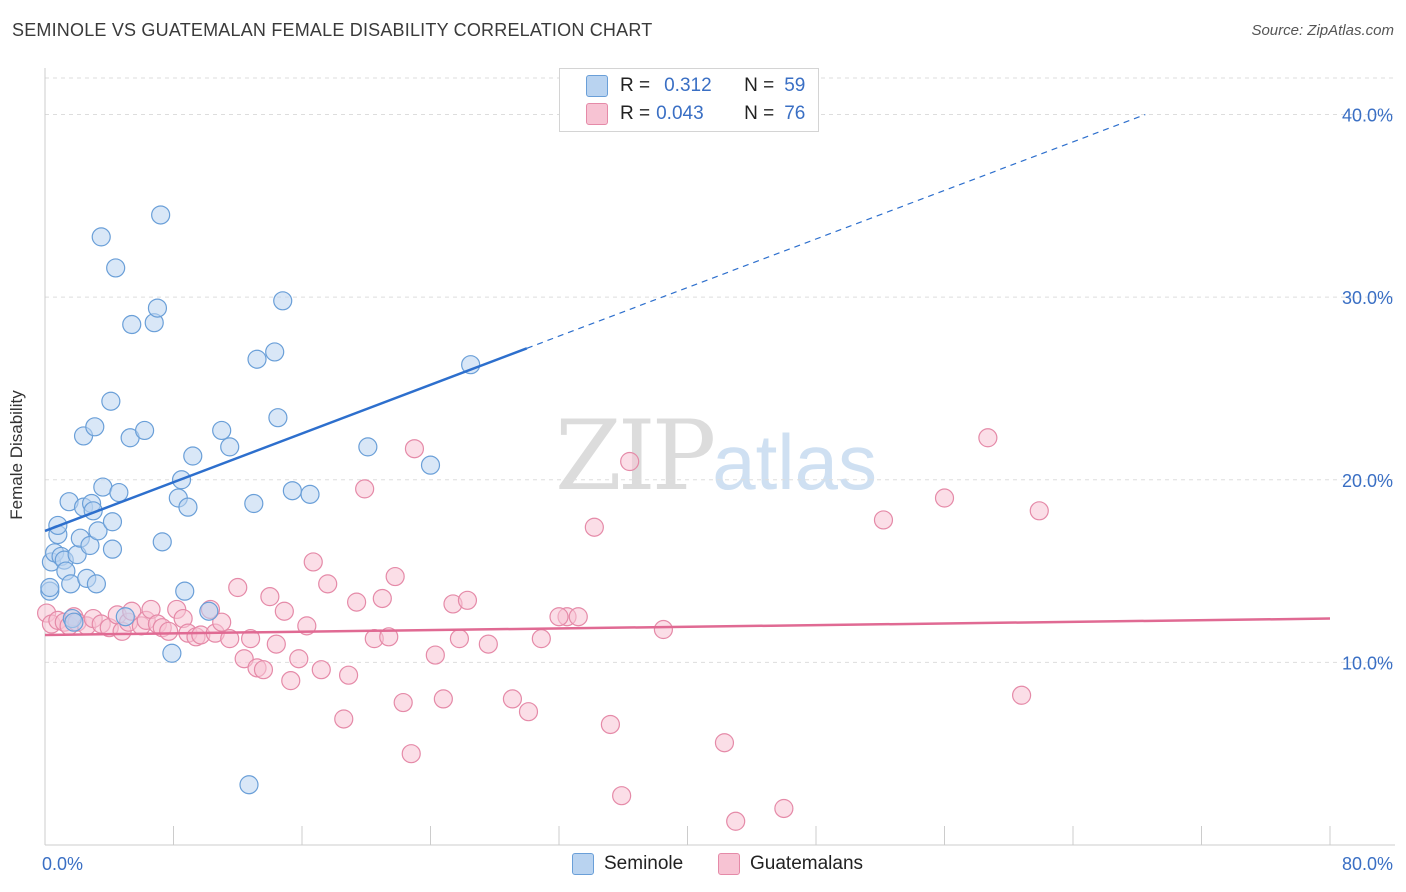 The height and width of the screenshot is (892, 1406). Describe the element at coordinates (62, 864) in the screenshot. I see `x-tick-label-left: 0.0%` at that location.